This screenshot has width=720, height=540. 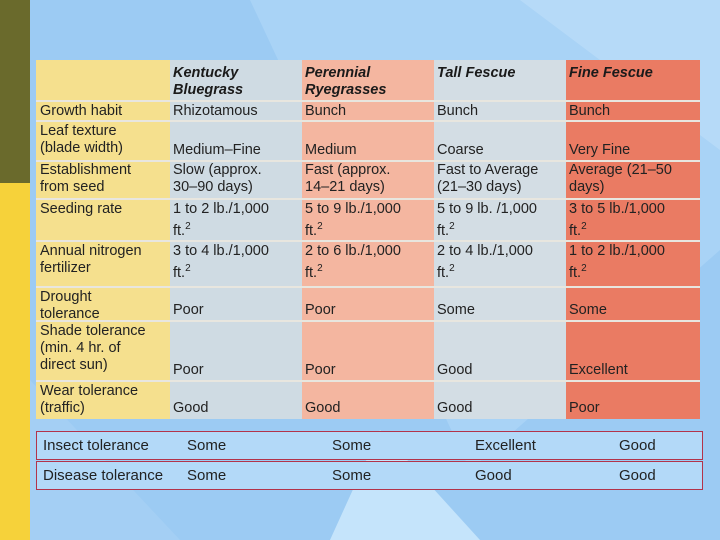 I want to click on extra-row: Disease tolerance Some Some Good Good, so click(x=369, y=475).